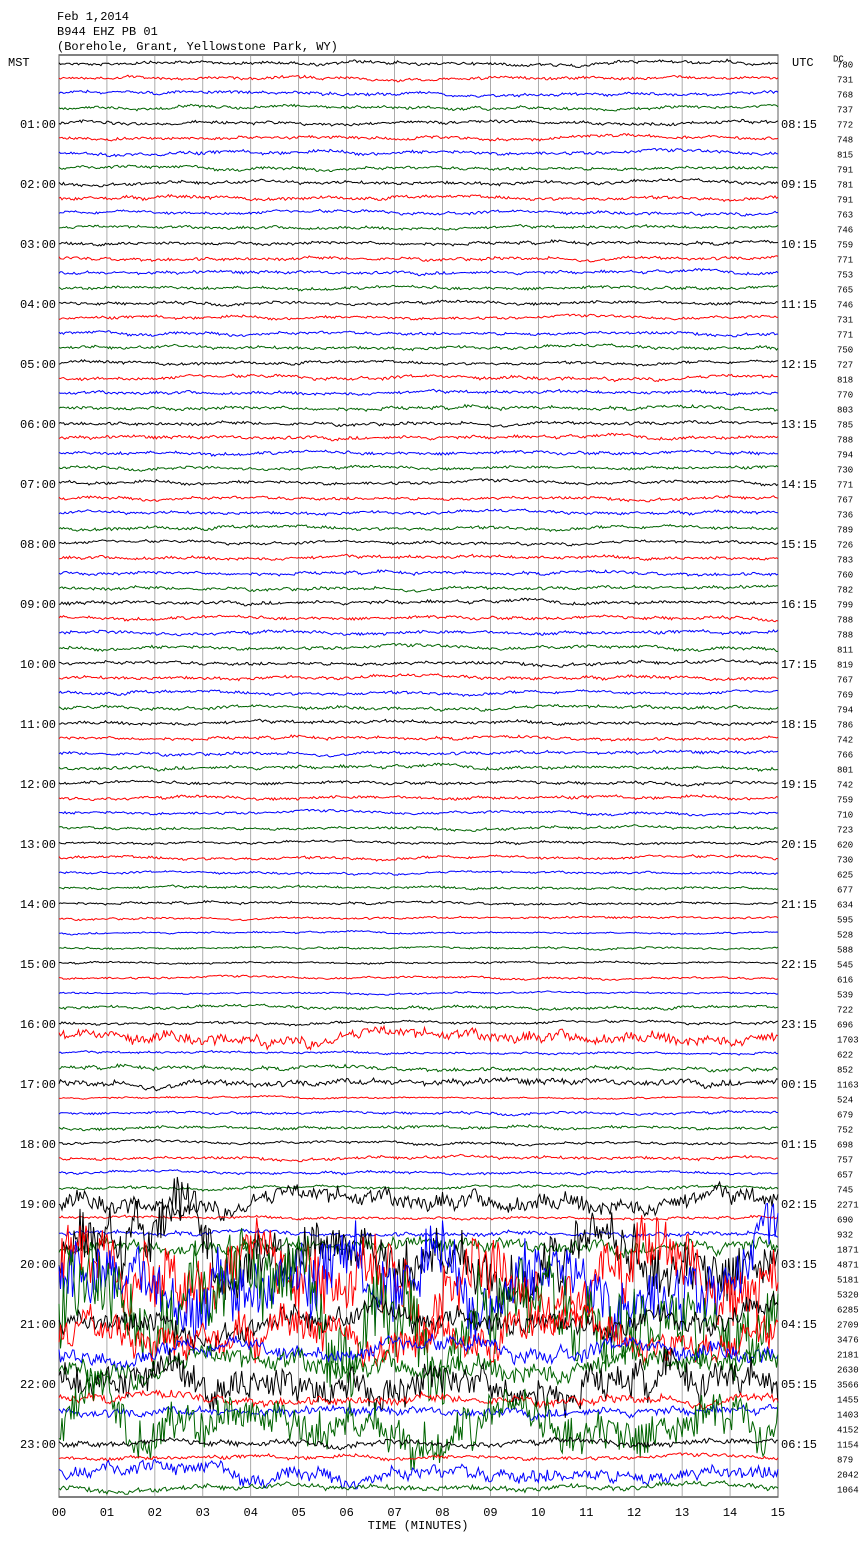 This screenshot has height=1548, width=868. I want to click on utc-label: 13:15, so click(799, 425).